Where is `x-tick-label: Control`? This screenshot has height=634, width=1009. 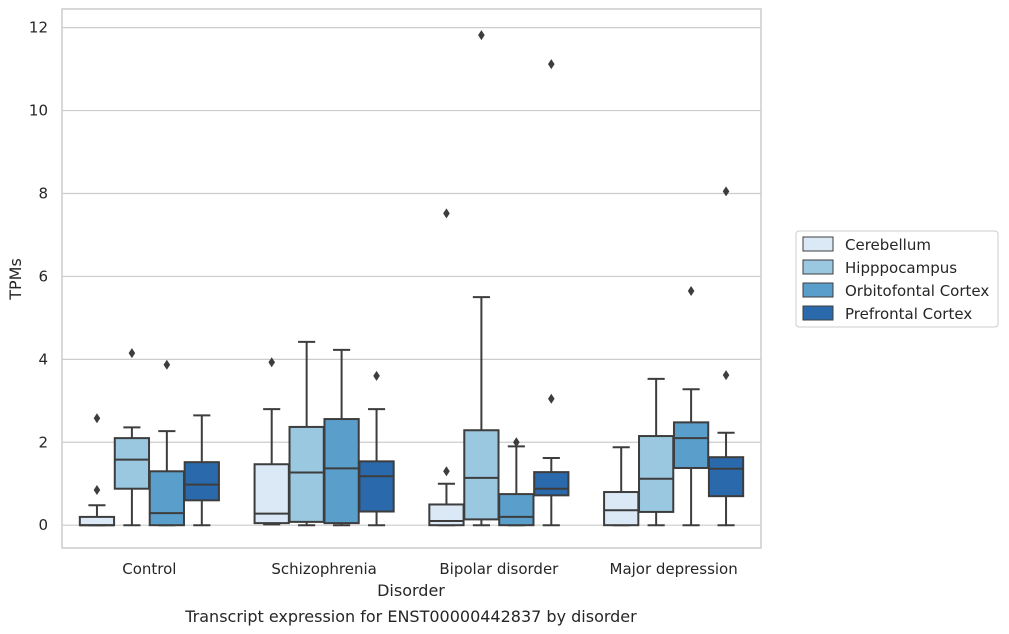 x-tick-label: Control is located at coordinates (149, 569).